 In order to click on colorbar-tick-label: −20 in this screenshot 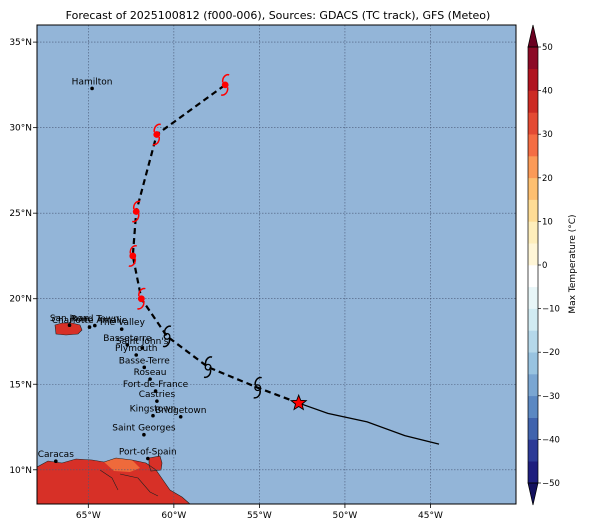, I will do `click(551, 353)`.